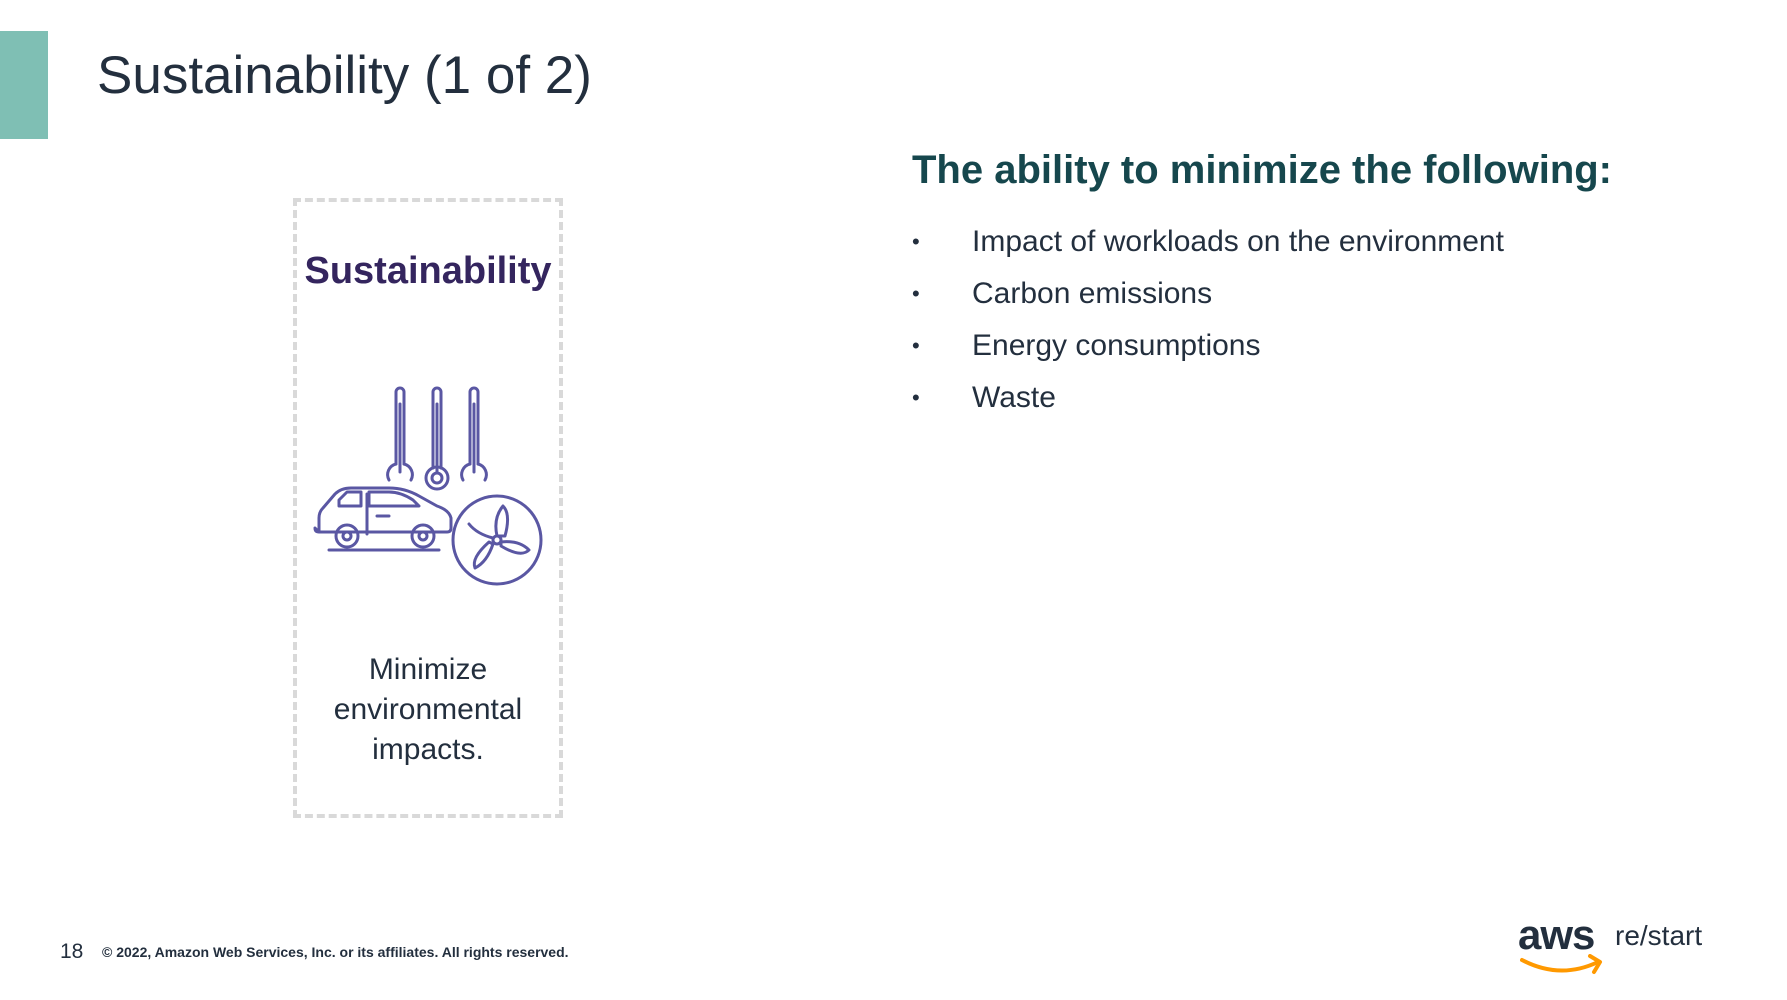 The height and width of the screenshot is (1000, 1787). I want to click on slide-title: Sustainability (1 of 2), so click(344, 75).